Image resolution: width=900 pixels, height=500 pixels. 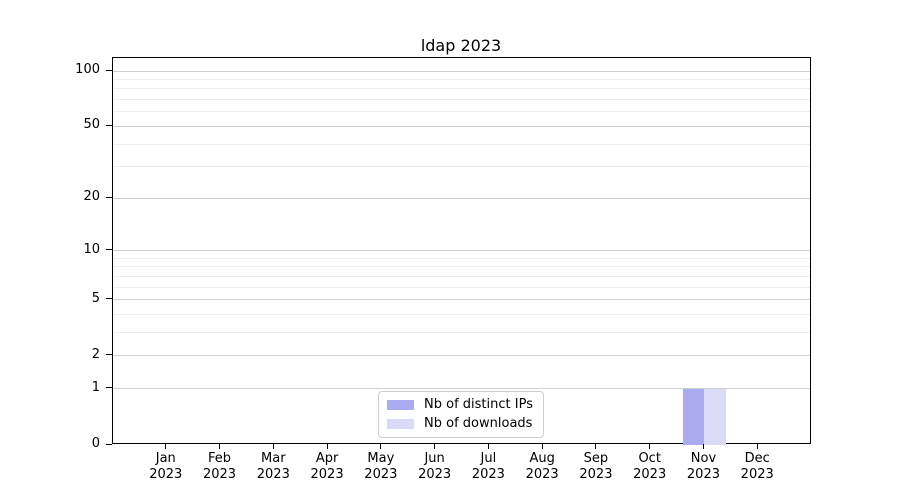 I want to click on legend-item-distinct-ips: Nb of distinct IPs, so click(x=460, y=405).